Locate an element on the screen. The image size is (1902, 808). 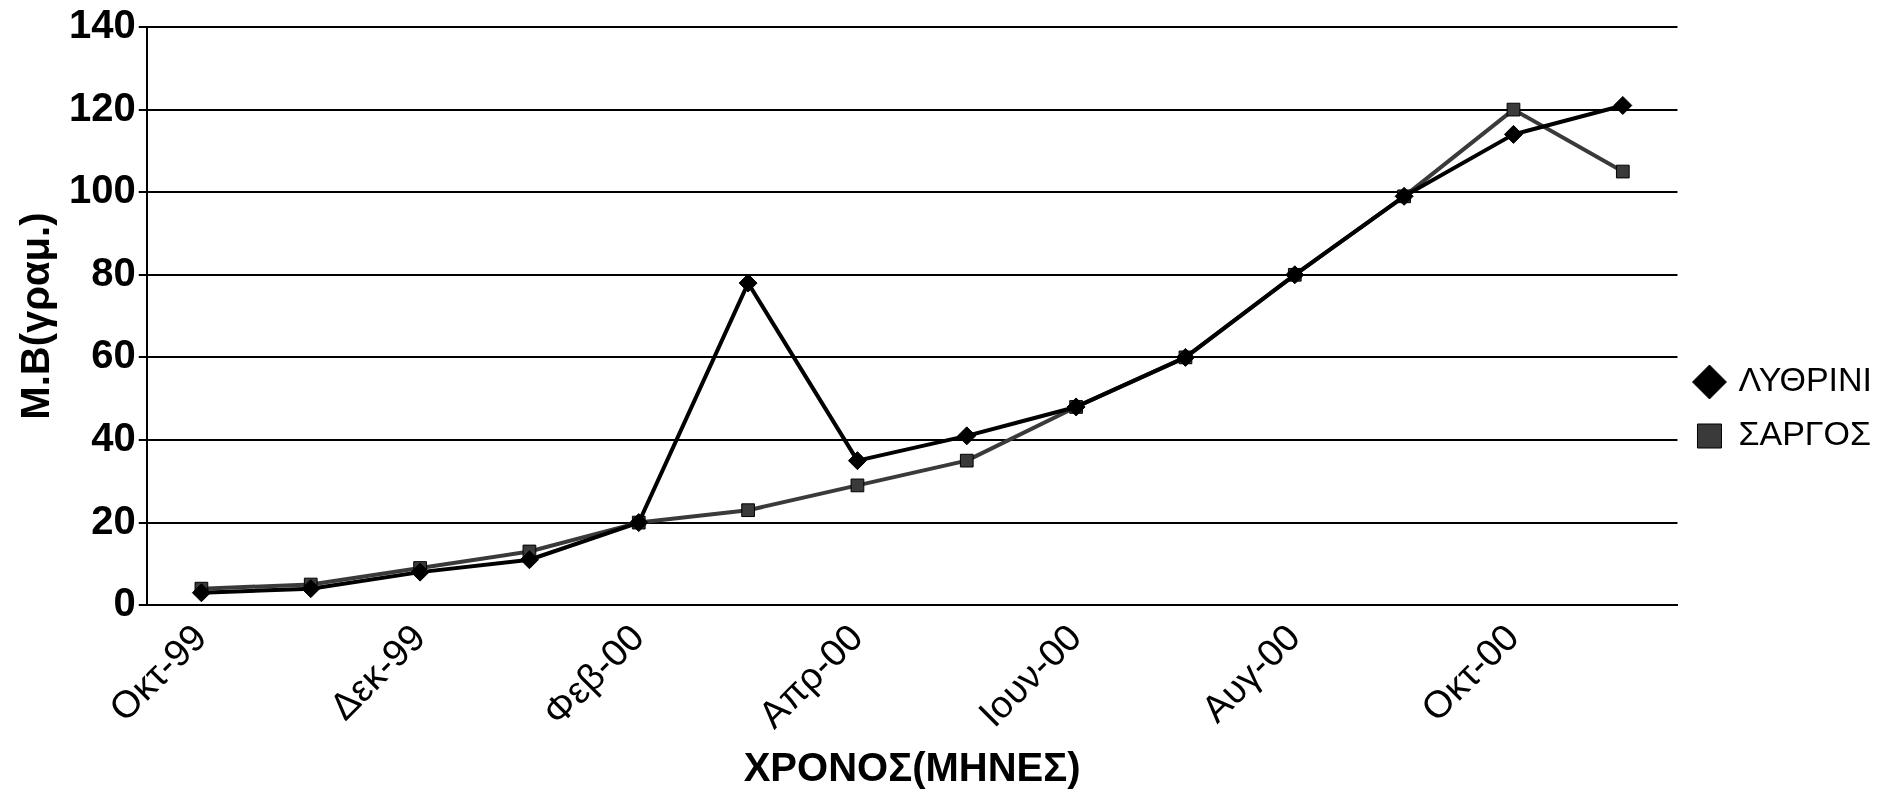
y-axis-title: Μ.Β(γραμ.) is located at coordinates (35, 316).